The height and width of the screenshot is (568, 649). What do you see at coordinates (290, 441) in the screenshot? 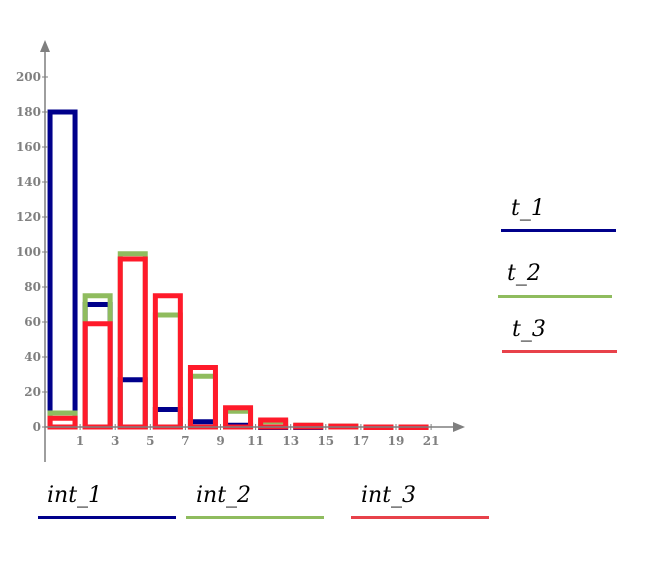
I see `x-tick-label-13: 13` at bounding box center [290, 441].